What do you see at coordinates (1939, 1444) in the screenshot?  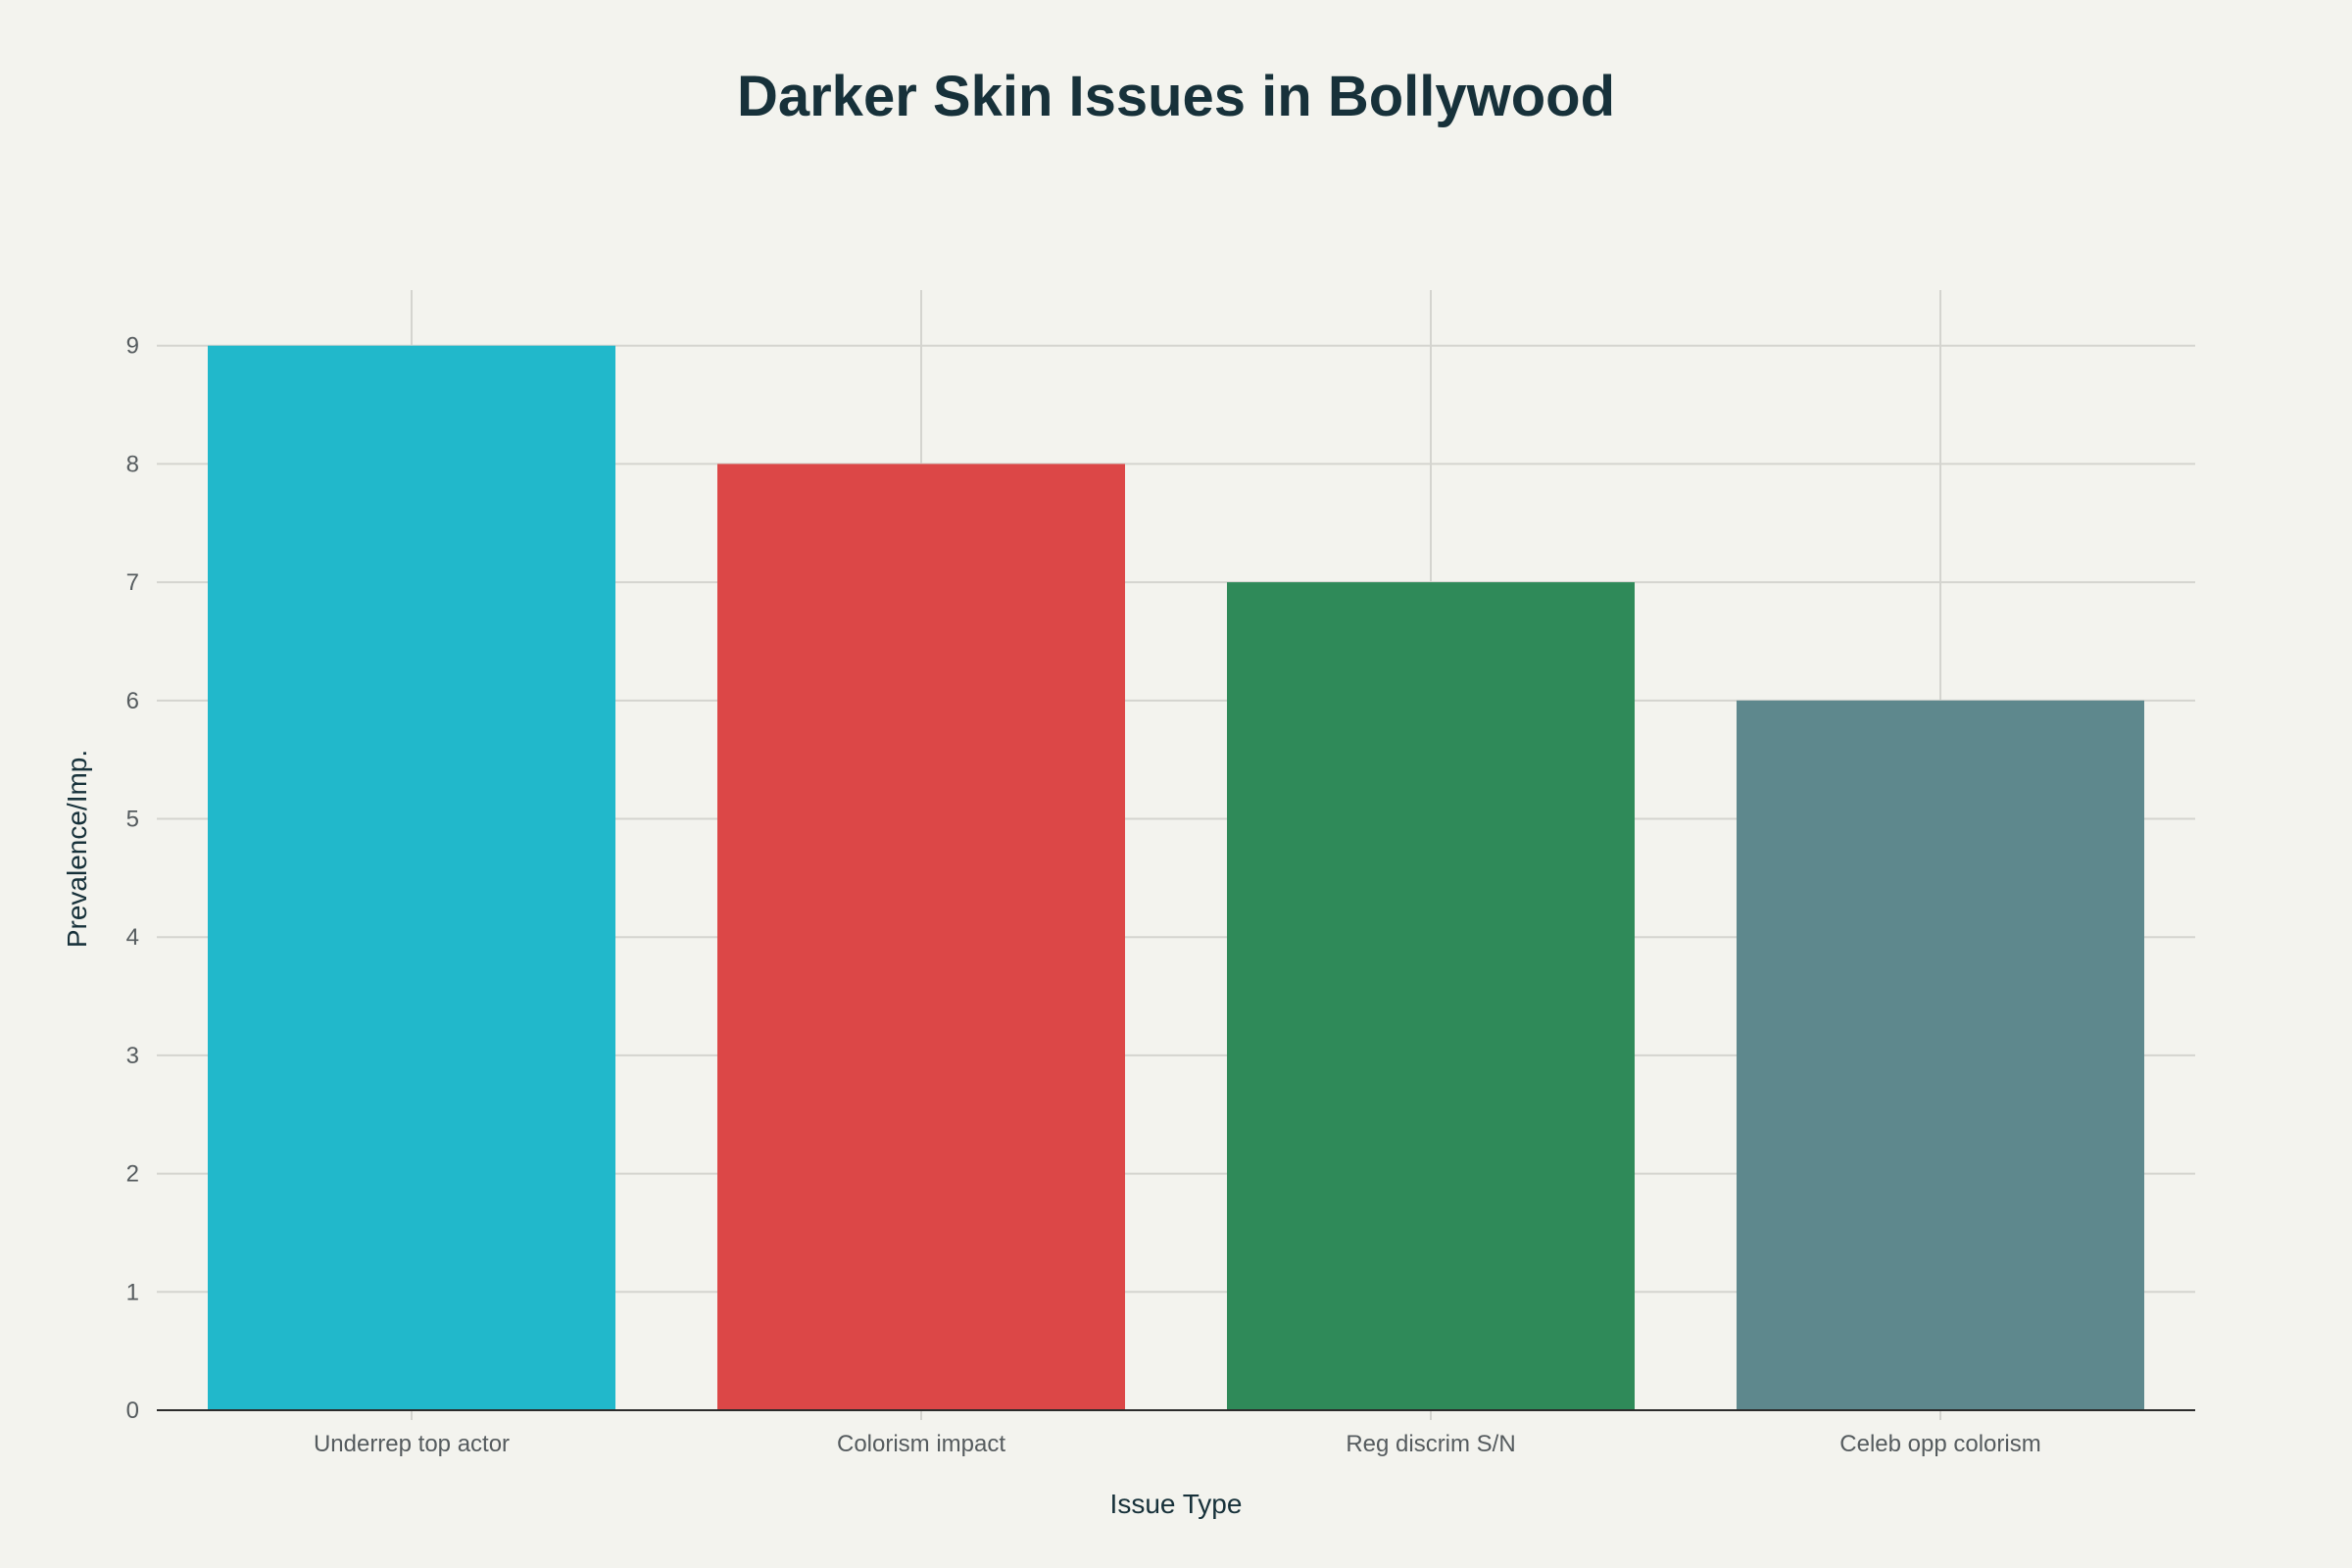 I see `x-tick-label: Celeb opp colorism` at bounding box center [1939, 1444].